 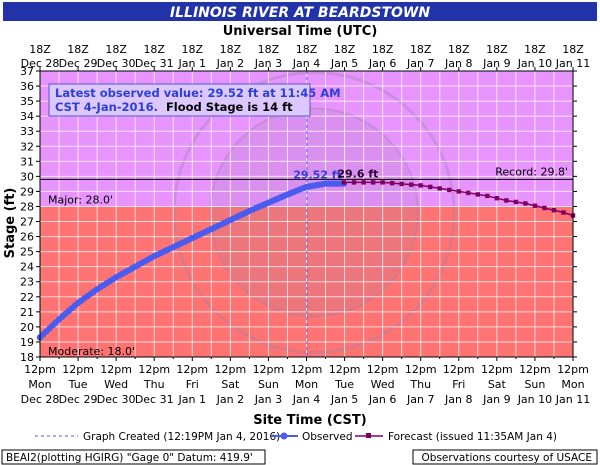 I want to click on forecast-peak-label: 29.6 ft, so click(x=357, y=173).